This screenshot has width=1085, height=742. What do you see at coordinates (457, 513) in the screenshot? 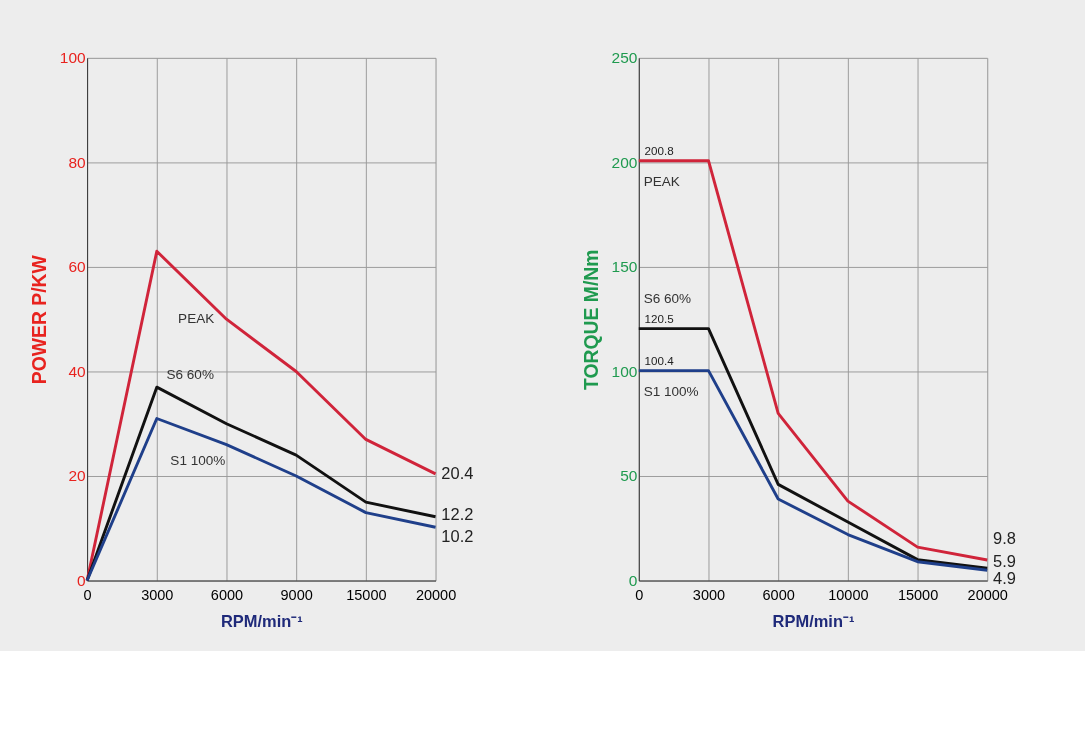
I see `data-label: 12.2` at bounding box center [457, 513].